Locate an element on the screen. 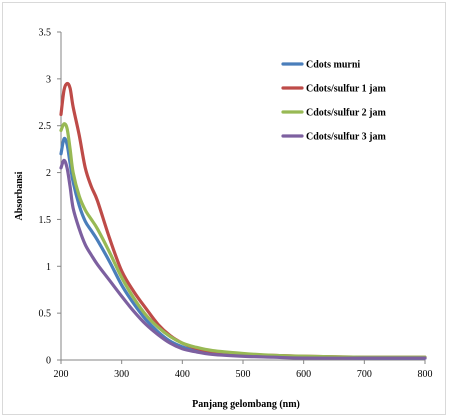 The image size is (449, 418). legend-label-4: Cdots/sulfur 3 jam is located at coordinates (346, 137).